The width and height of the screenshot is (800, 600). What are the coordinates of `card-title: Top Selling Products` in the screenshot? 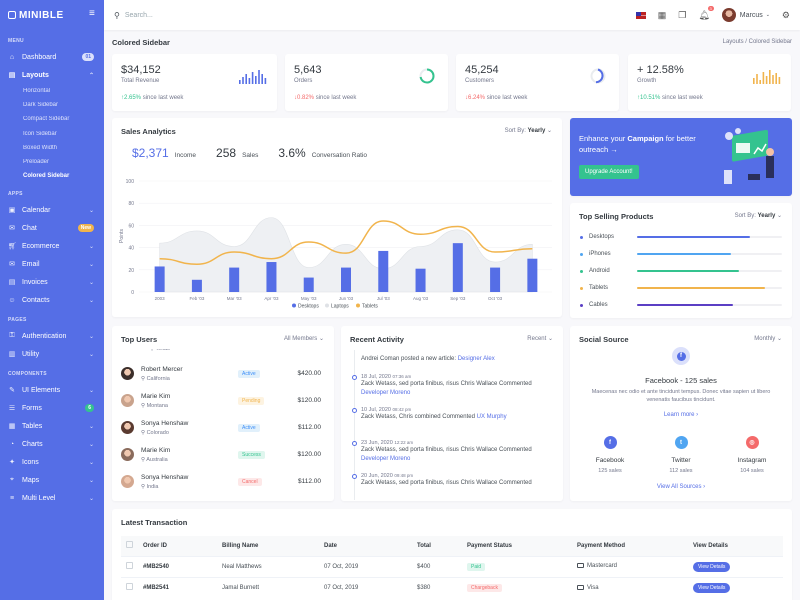 It's located at (616, 216).